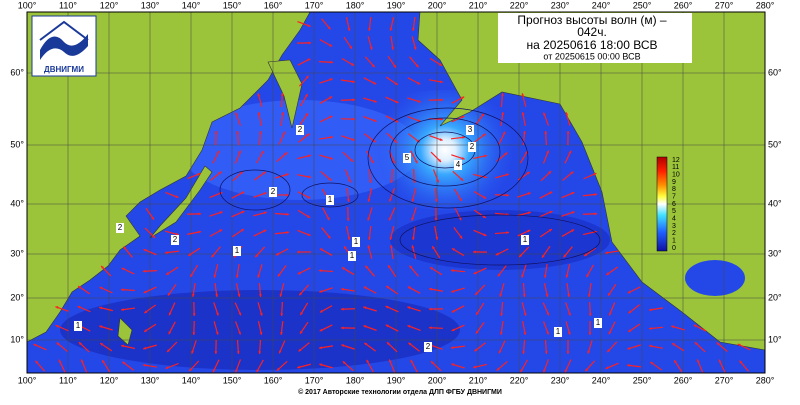 This screenshot has height=405, width=800. I want to click on colorbar-label: 10, so click(676, 175).